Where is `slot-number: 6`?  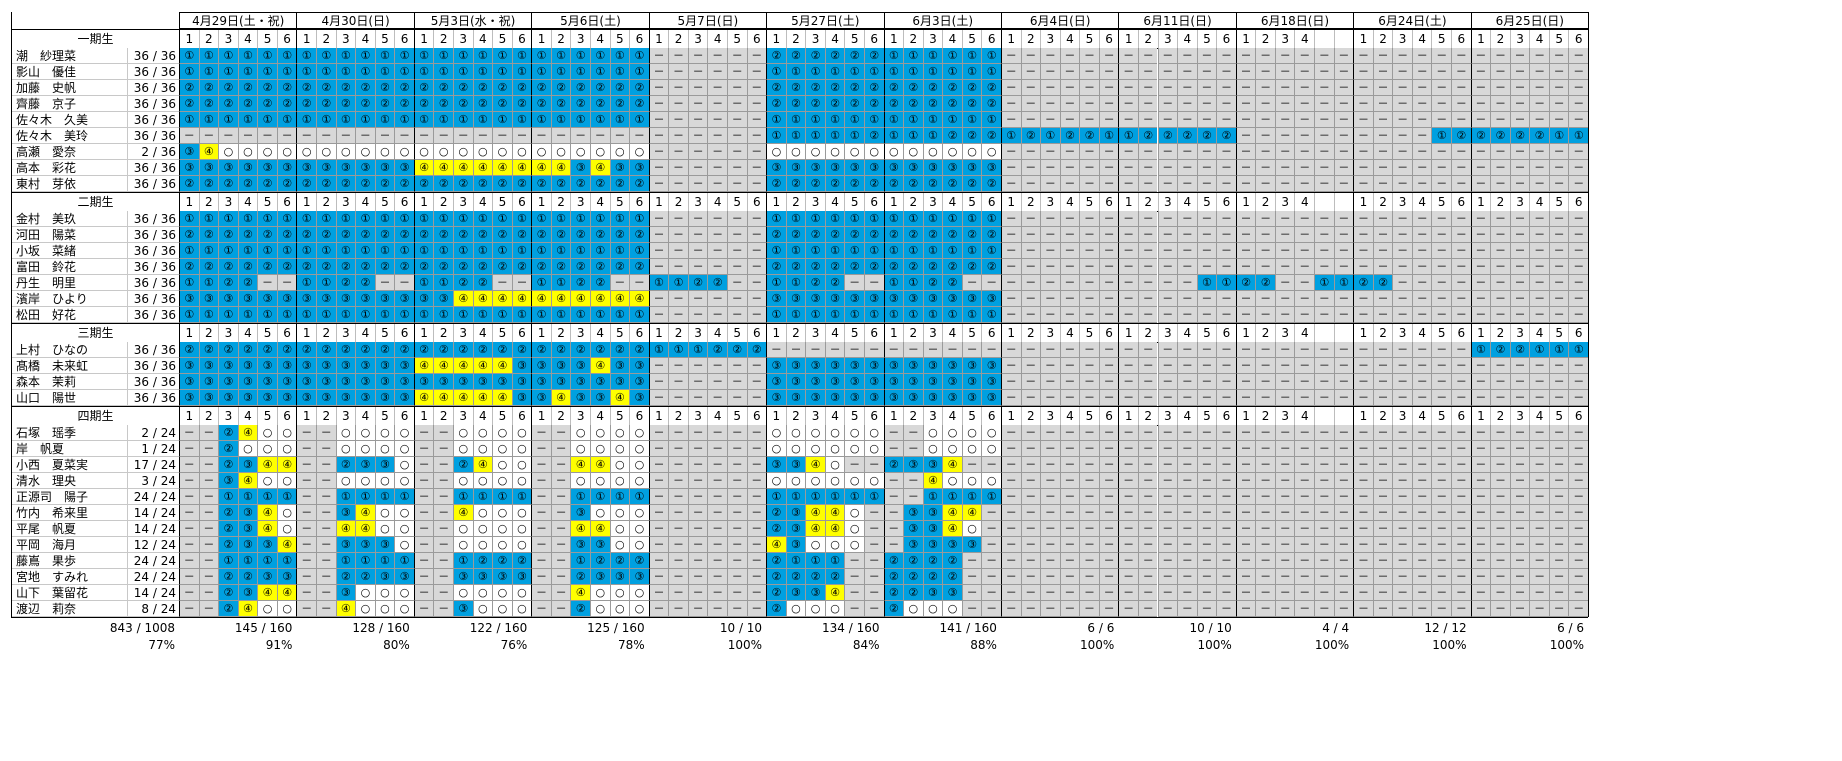 slot-number: 6 is located at coordinates (991, 415).